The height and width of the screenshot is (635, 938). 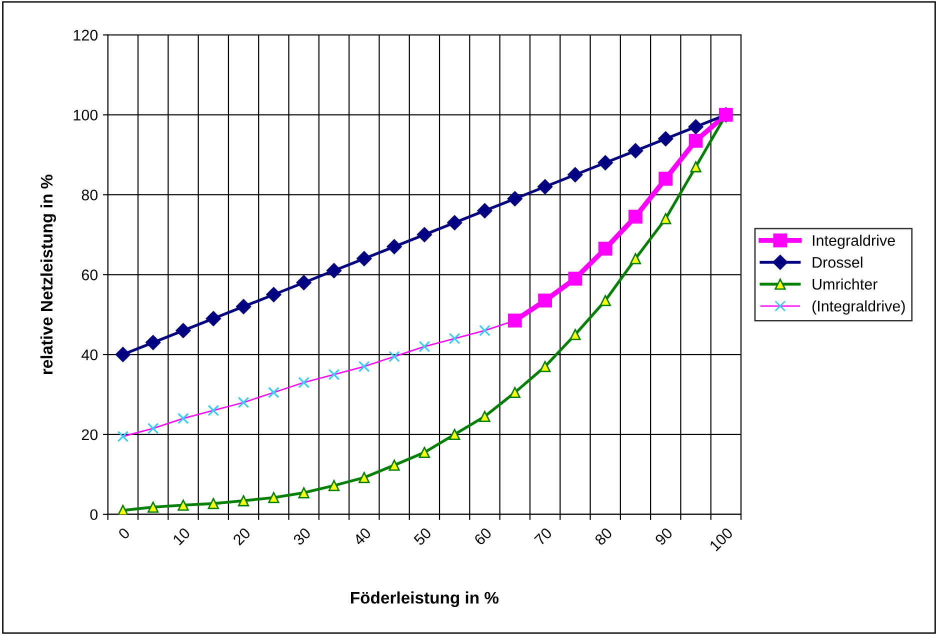 What do you see at coordinates (90, 195) in the screenshot?
I see `y-tick-label: 80` at bounding box center [90, 195].